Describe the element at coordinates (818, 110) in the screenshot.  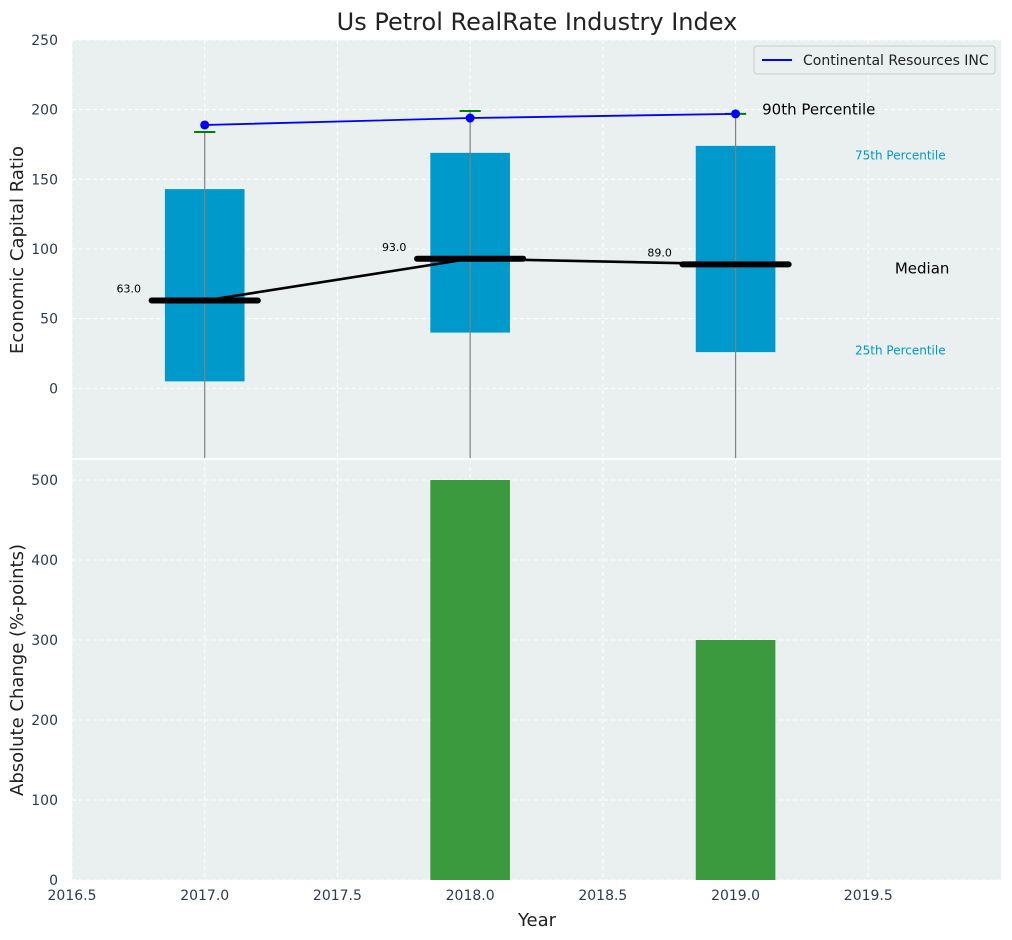
I see `annotation-label: 90th Percentile` at that location.